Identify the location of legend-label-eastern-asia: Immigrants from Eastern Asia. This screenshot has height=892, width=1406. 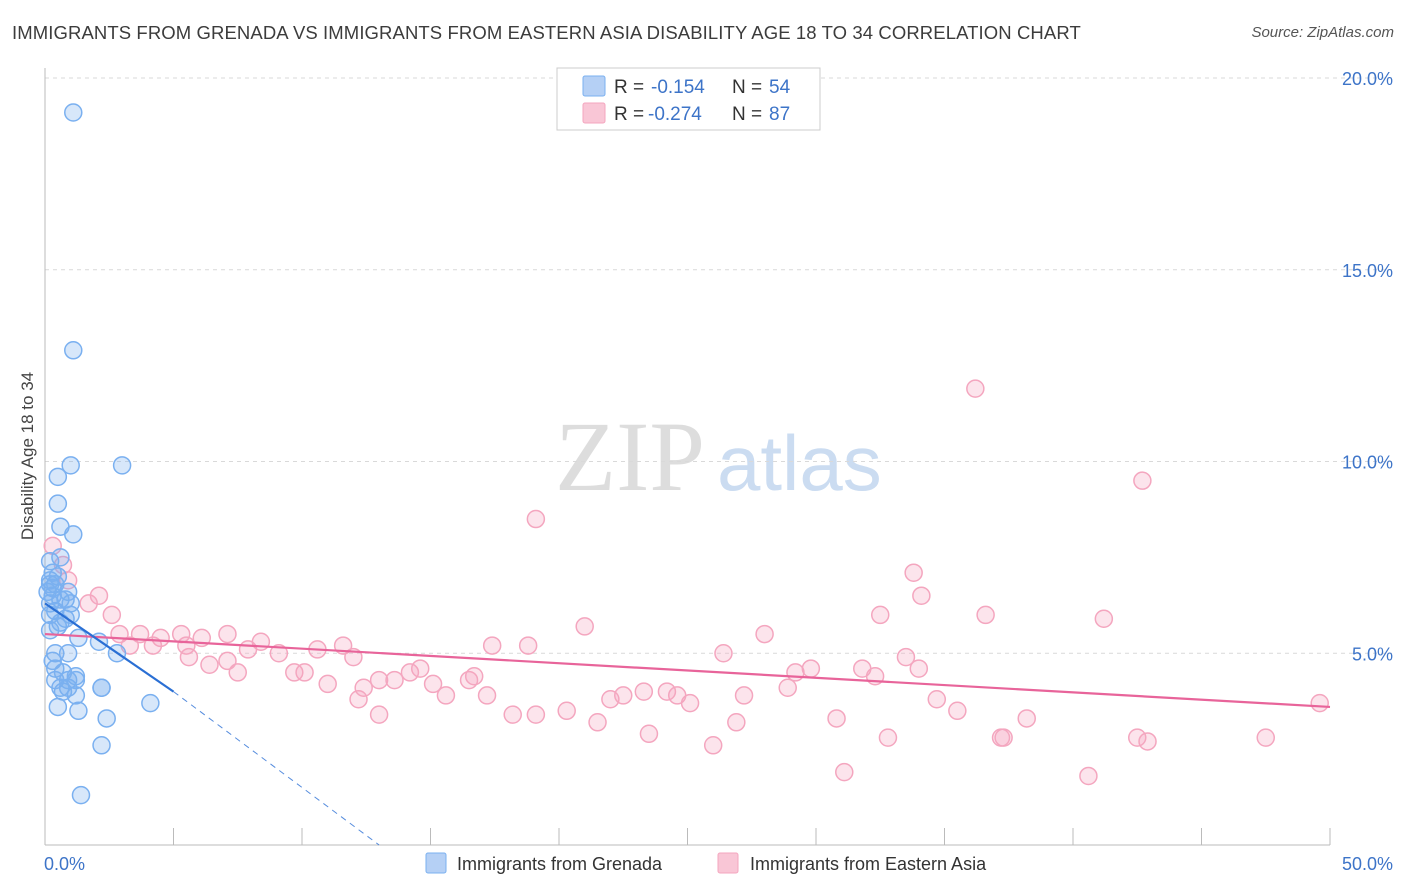
(868, 864).